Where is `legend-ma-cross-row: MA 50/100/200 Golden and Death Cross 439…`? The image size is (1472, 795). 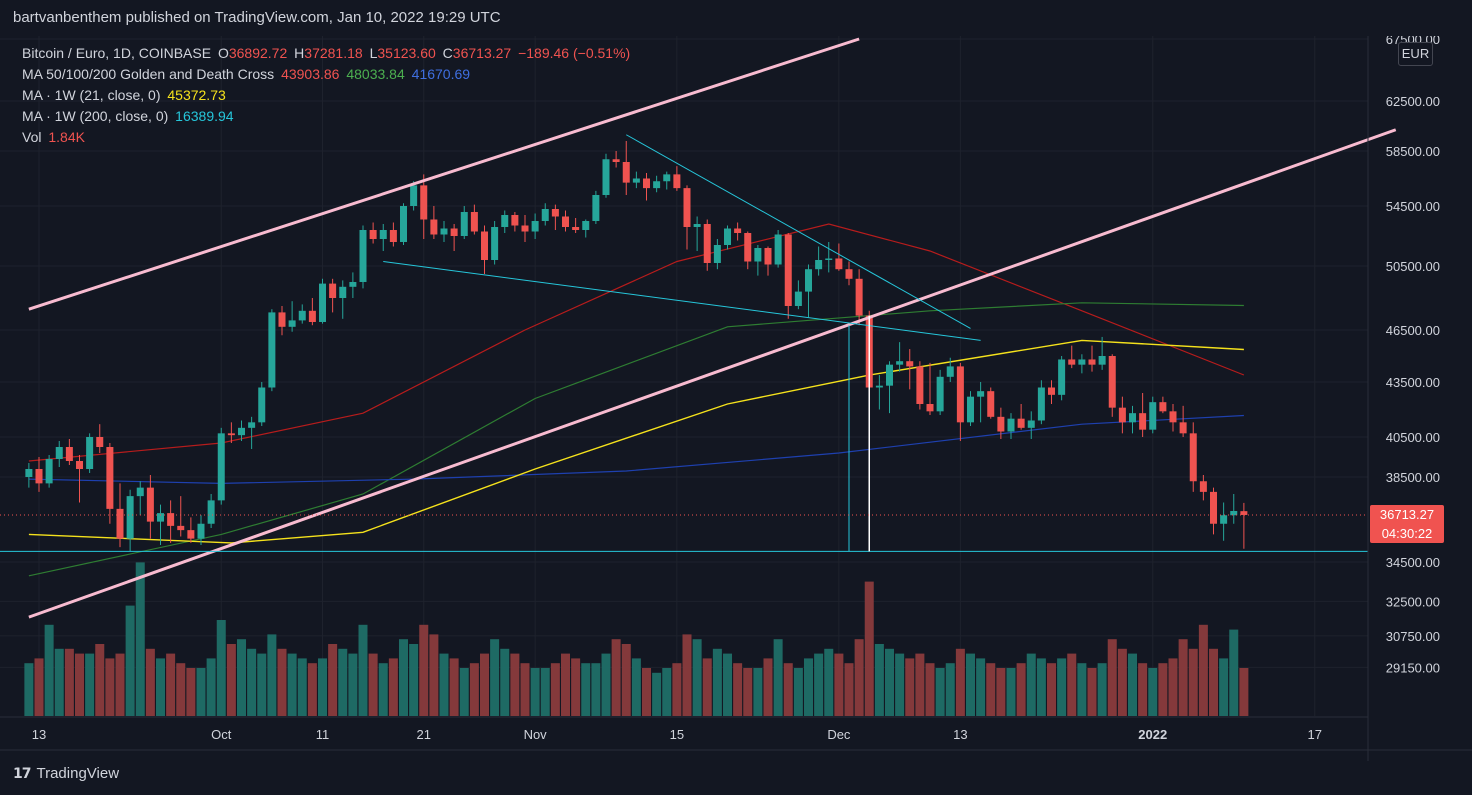 legend-ma-cross-row: MA 50/100/200 Golden and Death Cross 439… is located at coordinates (327, 74).